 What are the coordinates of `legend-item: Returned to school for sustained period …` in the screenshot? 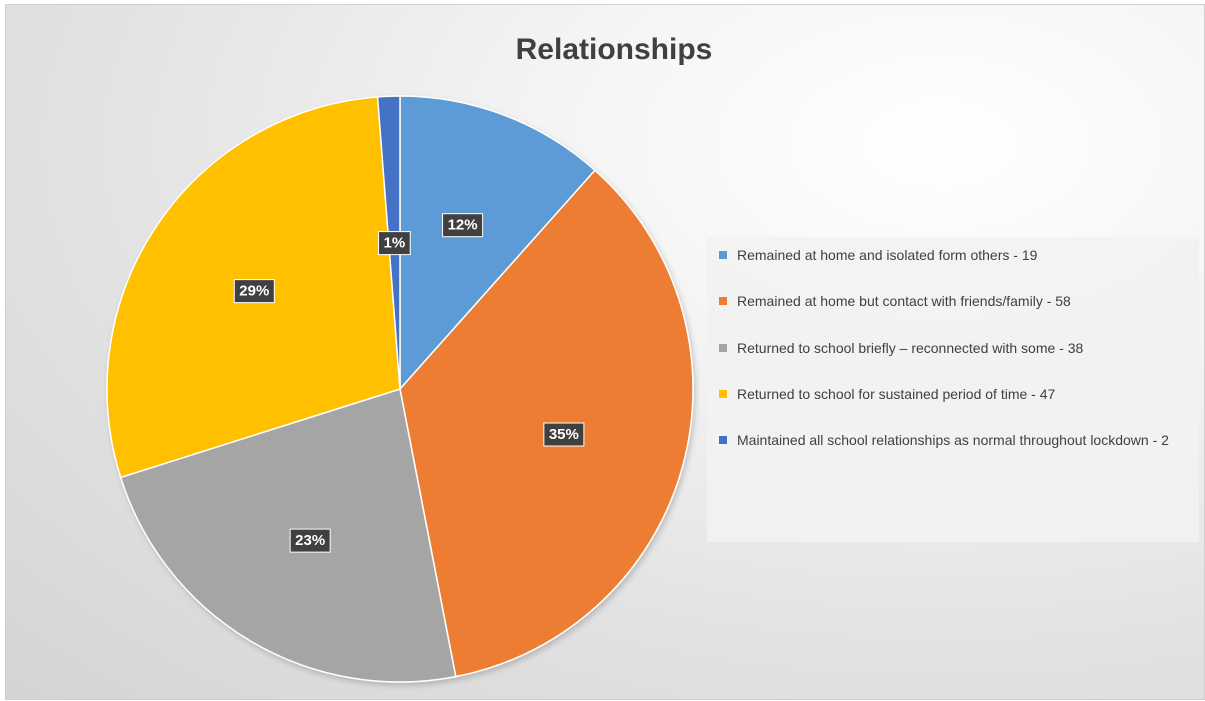 It's located at (959, 394).